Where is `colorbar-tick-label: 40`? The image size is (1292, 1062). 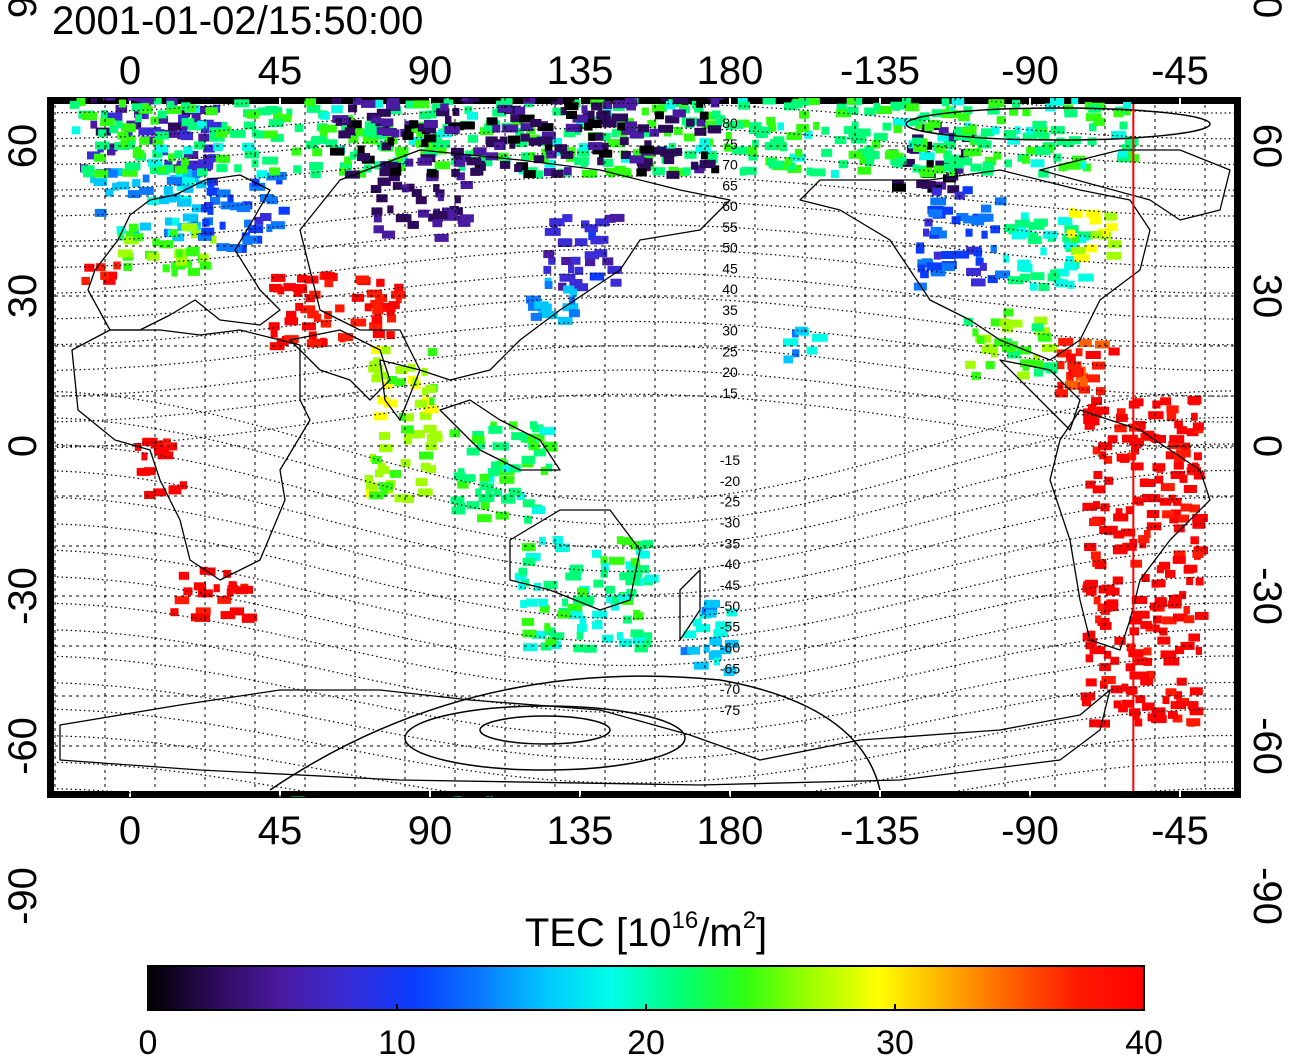 colorbar-tick-label: 40 is located at coordinates (1144, 1040).